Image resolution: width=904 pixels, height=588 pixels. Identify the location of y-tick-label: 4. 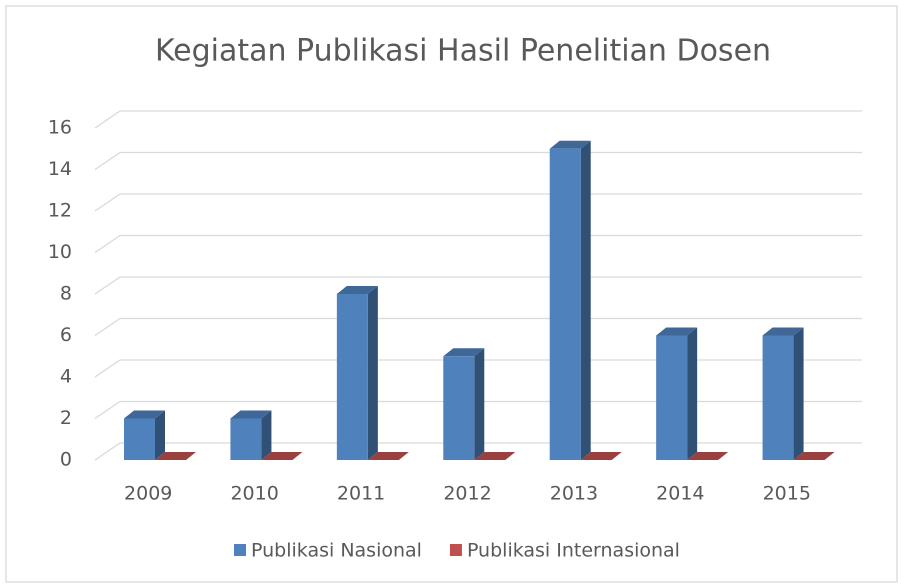
(66, 377).